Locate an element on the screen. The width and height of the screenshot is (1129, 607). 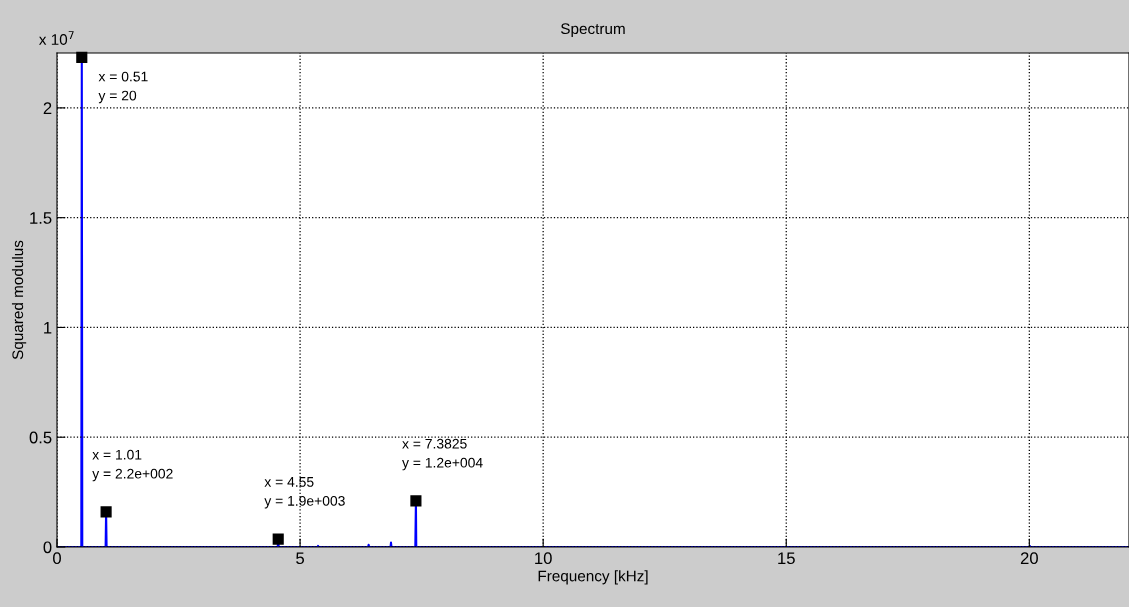
x-tick-label: 0 is located at coordinates (57, 558).